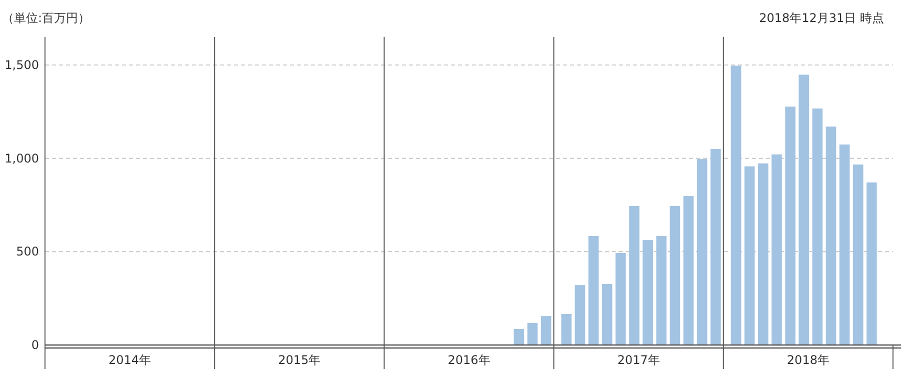 This screenshot has width=904, height=374. What do you see at coordinates (821, 18) in the screenshot?
I see `annotation: 2018年12月31日 時点` at bounding box center [821, 18].